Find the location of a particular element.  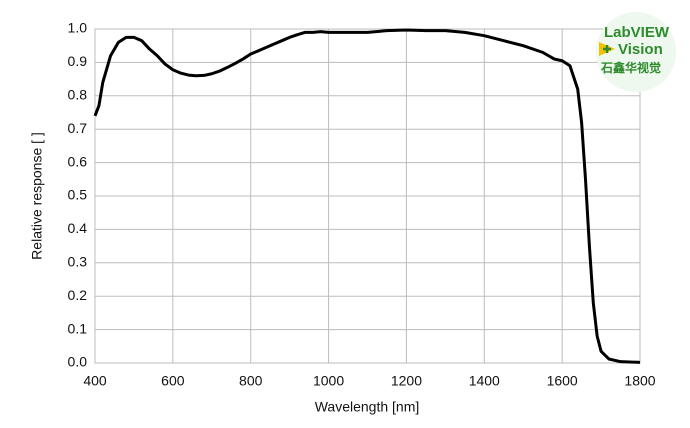

x-tick-label: 400 is located at coordinates (95, 381).